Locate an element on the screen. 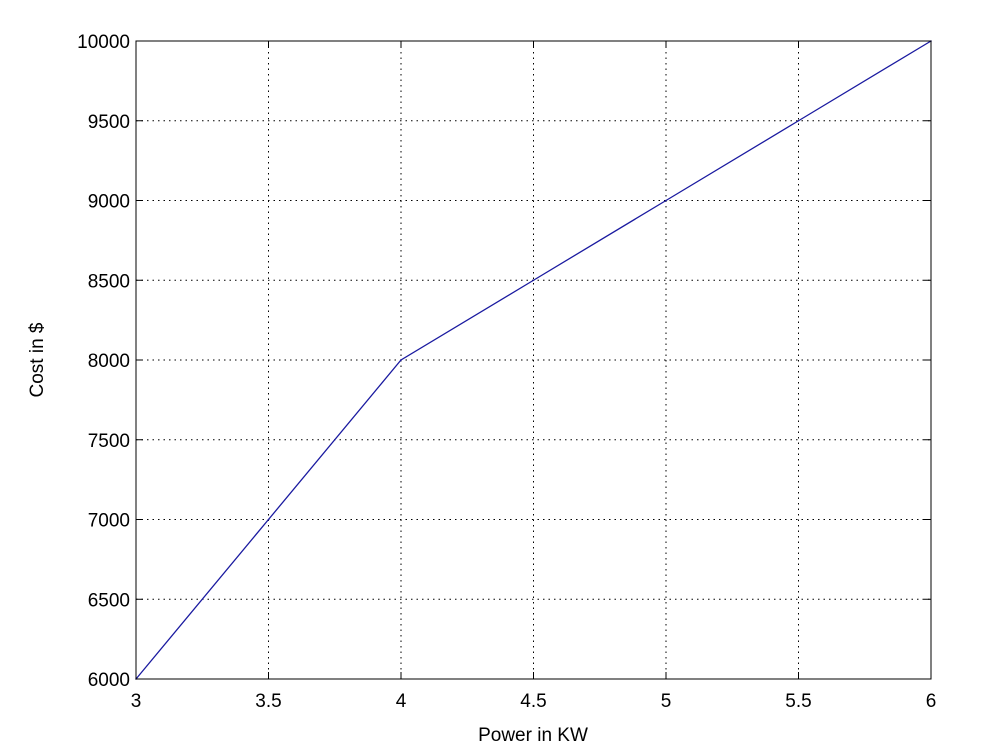  y-tick-label: 6000 is located at coordinates (109, 680).